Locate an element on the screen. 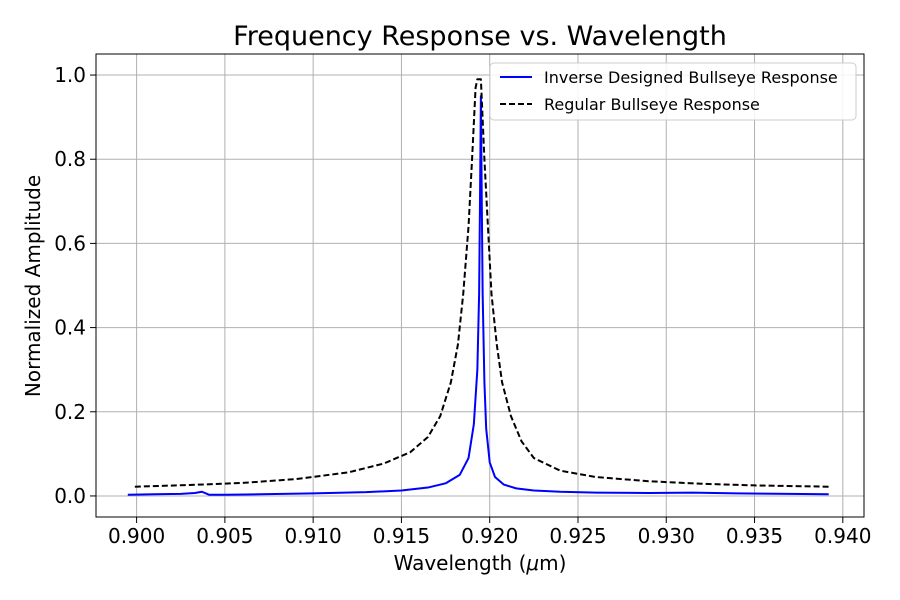  legend-box is located at coordinates (673, 91).